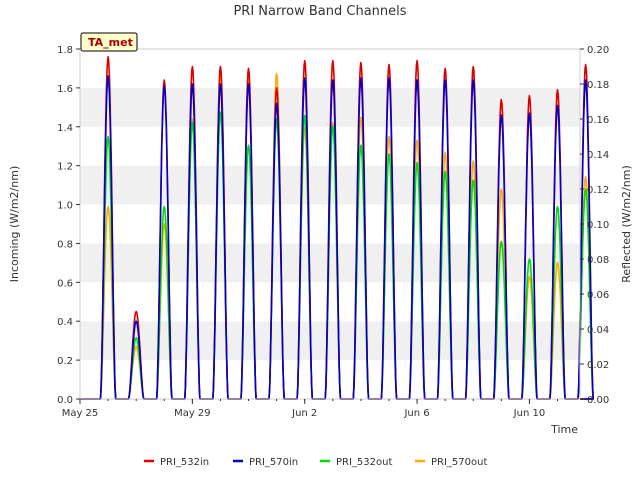 This screenshot has height=484, width=640. What do you see at coordinates (65, 128) in the screenshot?
I see `left-tick-label: 1.4` at bounding box center [65, 128].